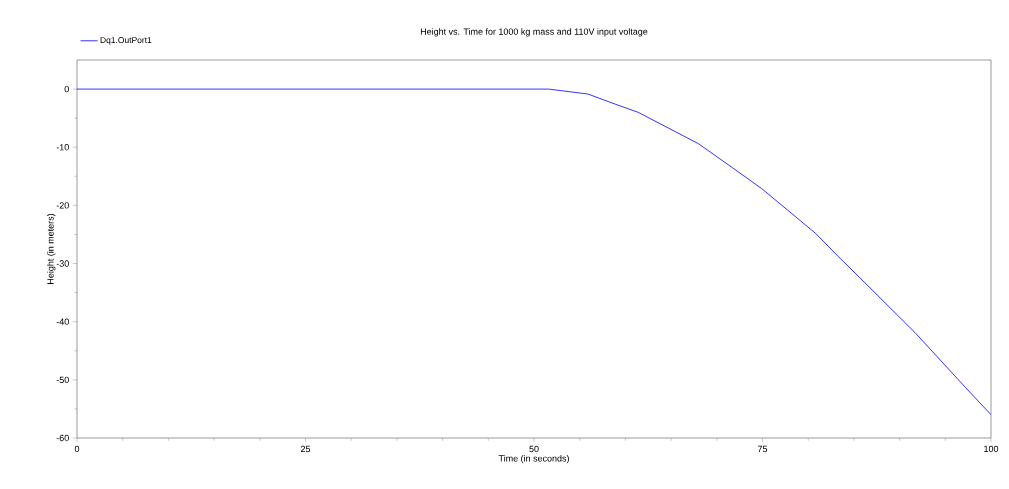  Describe the element at coordinates (66, 89) in the screenshot. I see `y-tick-label: 0` at that location.